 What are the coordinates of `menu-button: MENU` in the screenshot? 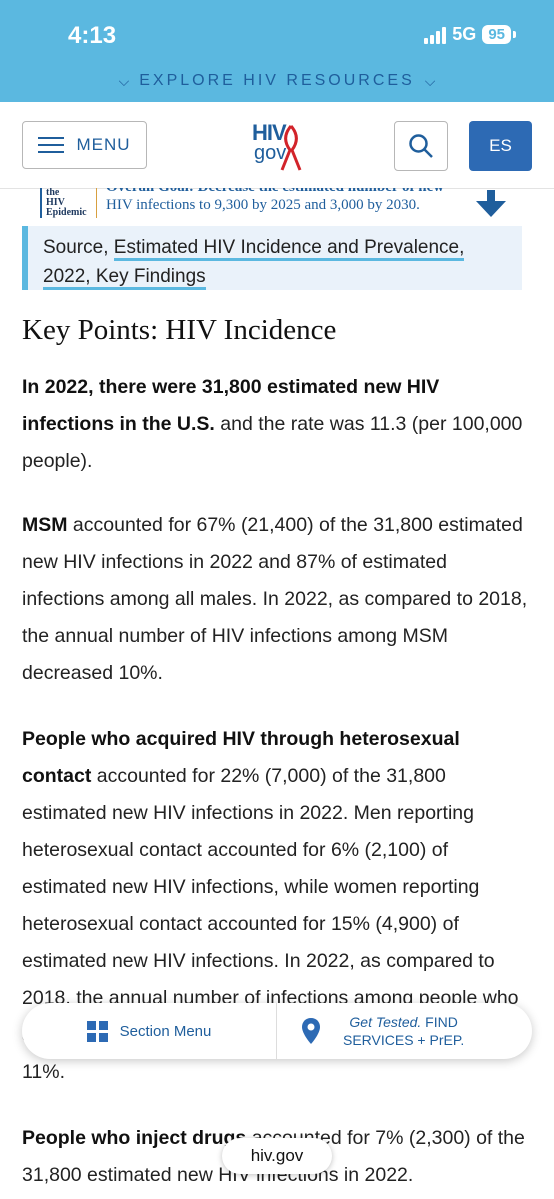 It's located at (84, 145).